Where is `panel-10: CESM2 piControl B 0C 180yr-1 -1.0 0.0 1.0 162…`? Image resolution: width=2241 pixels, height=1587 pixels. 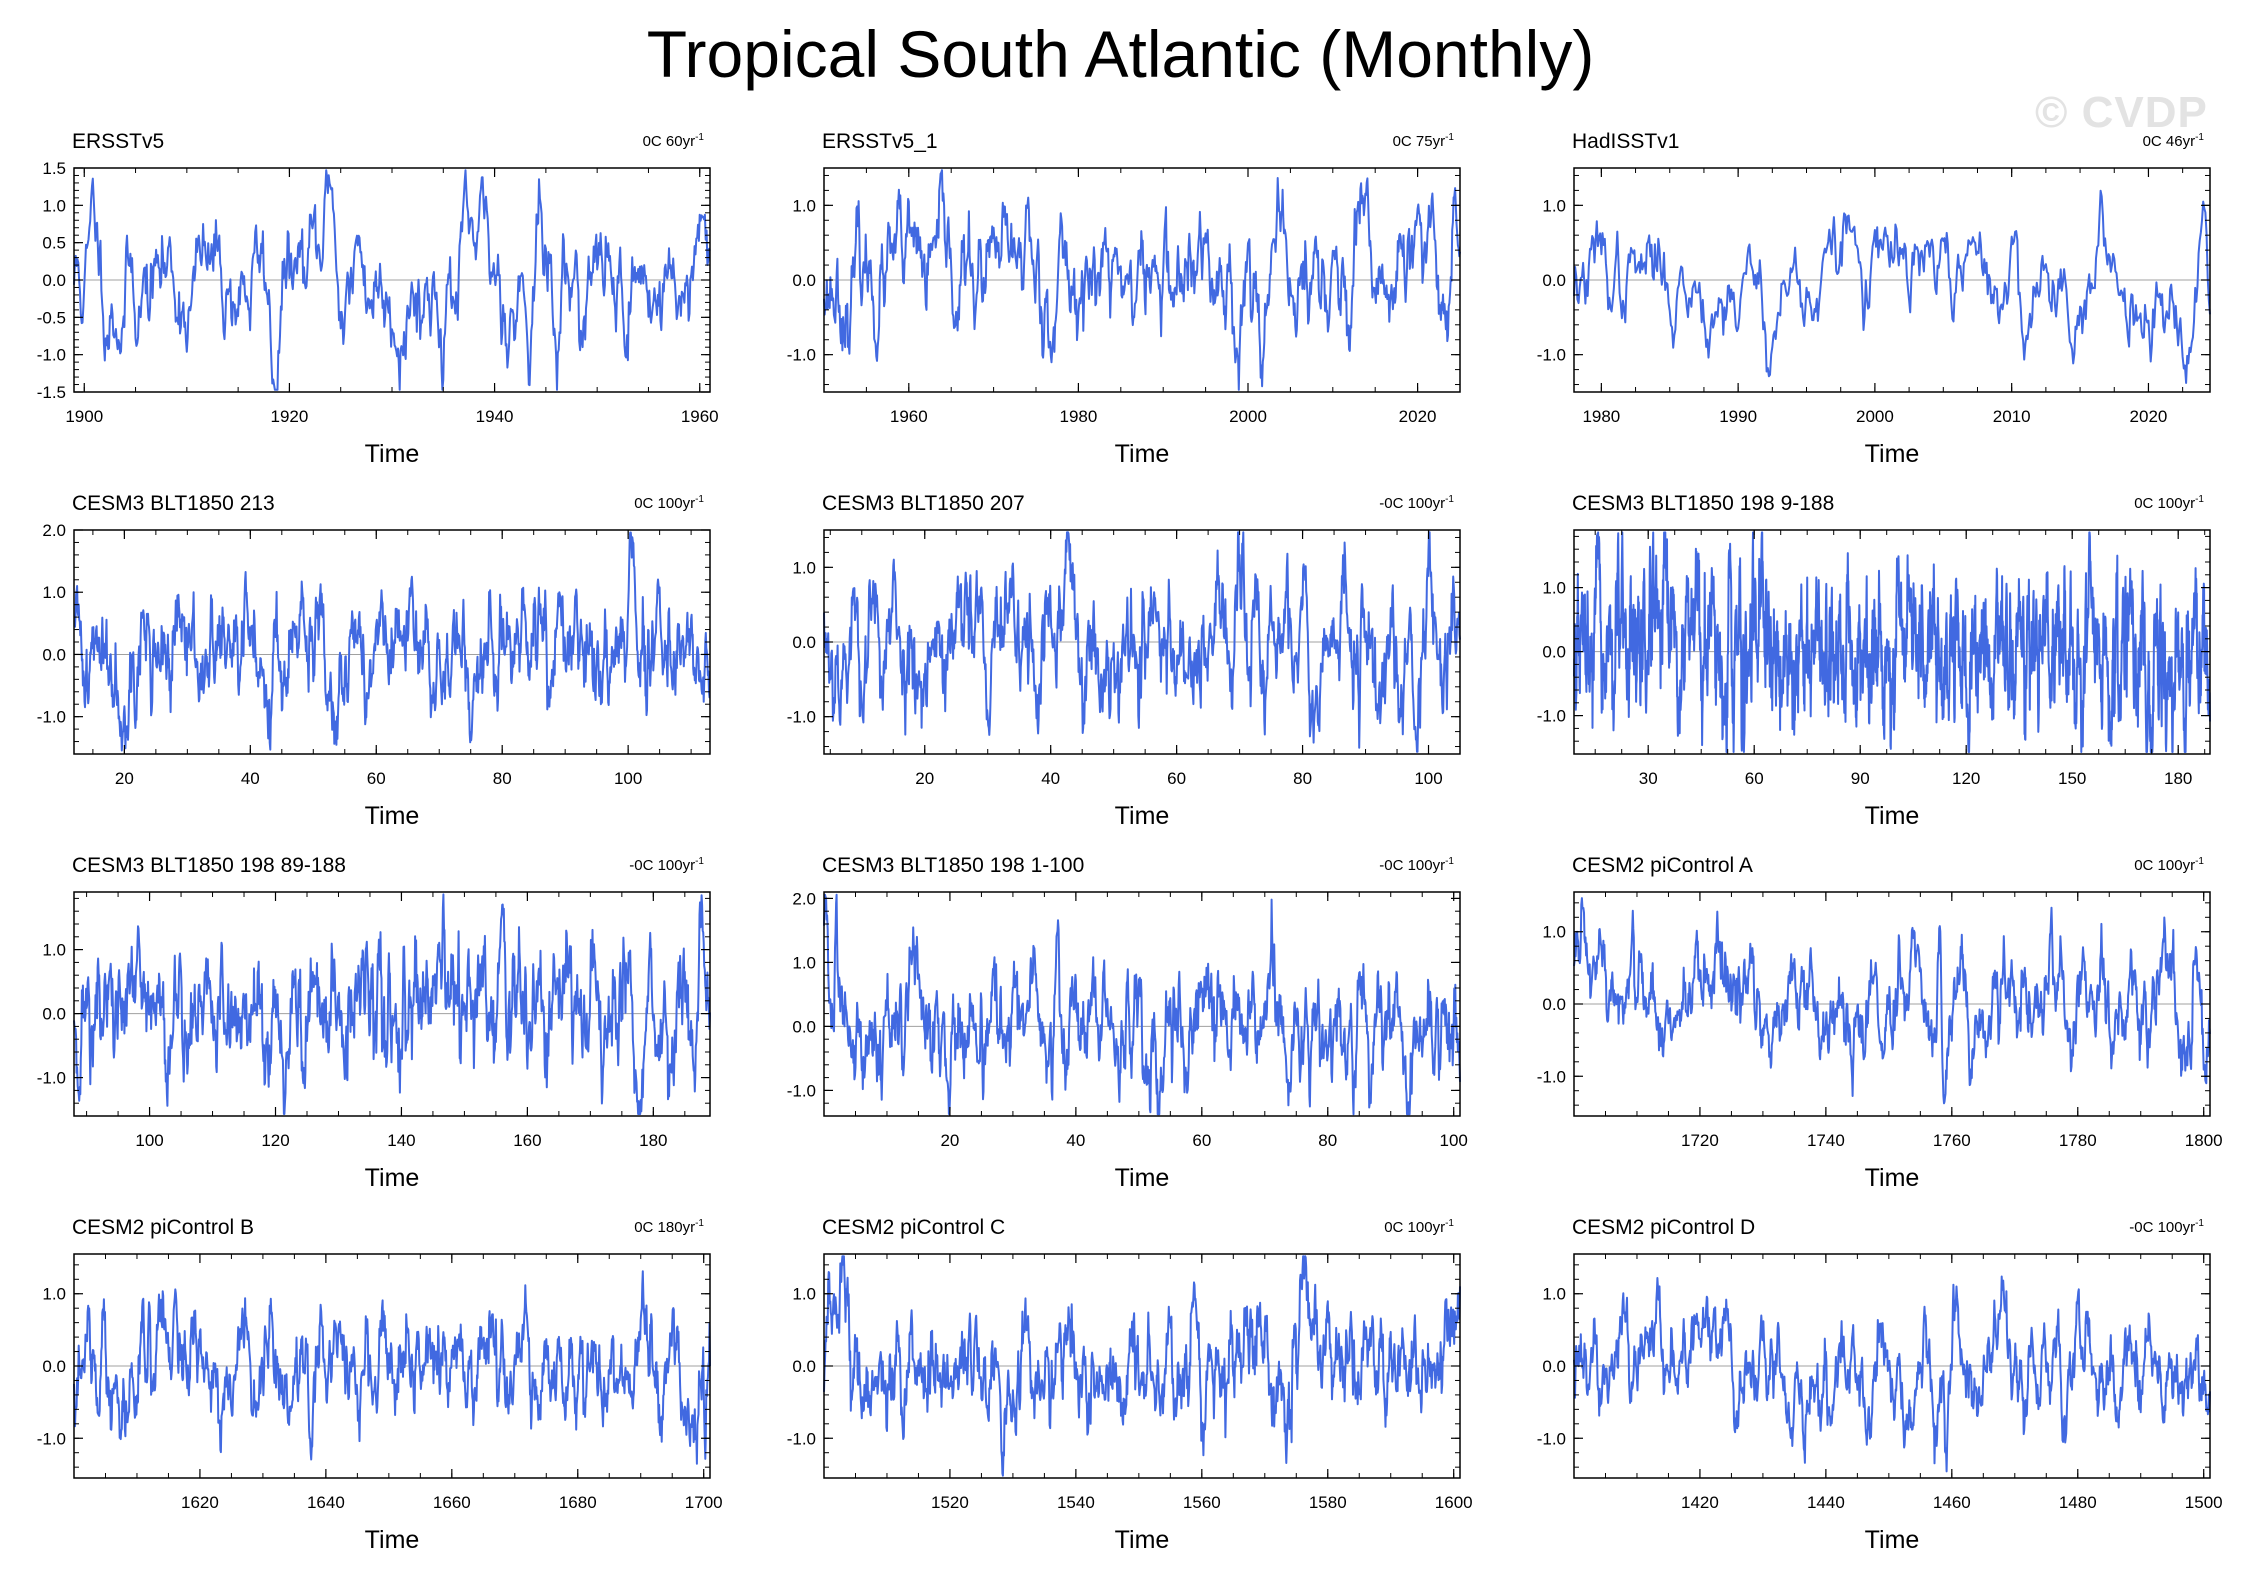 panel-10: CESM2 piControl B 0C 180yr-1 -1.0 0.0 1.0 162… is located at coordinates (380, 1385).